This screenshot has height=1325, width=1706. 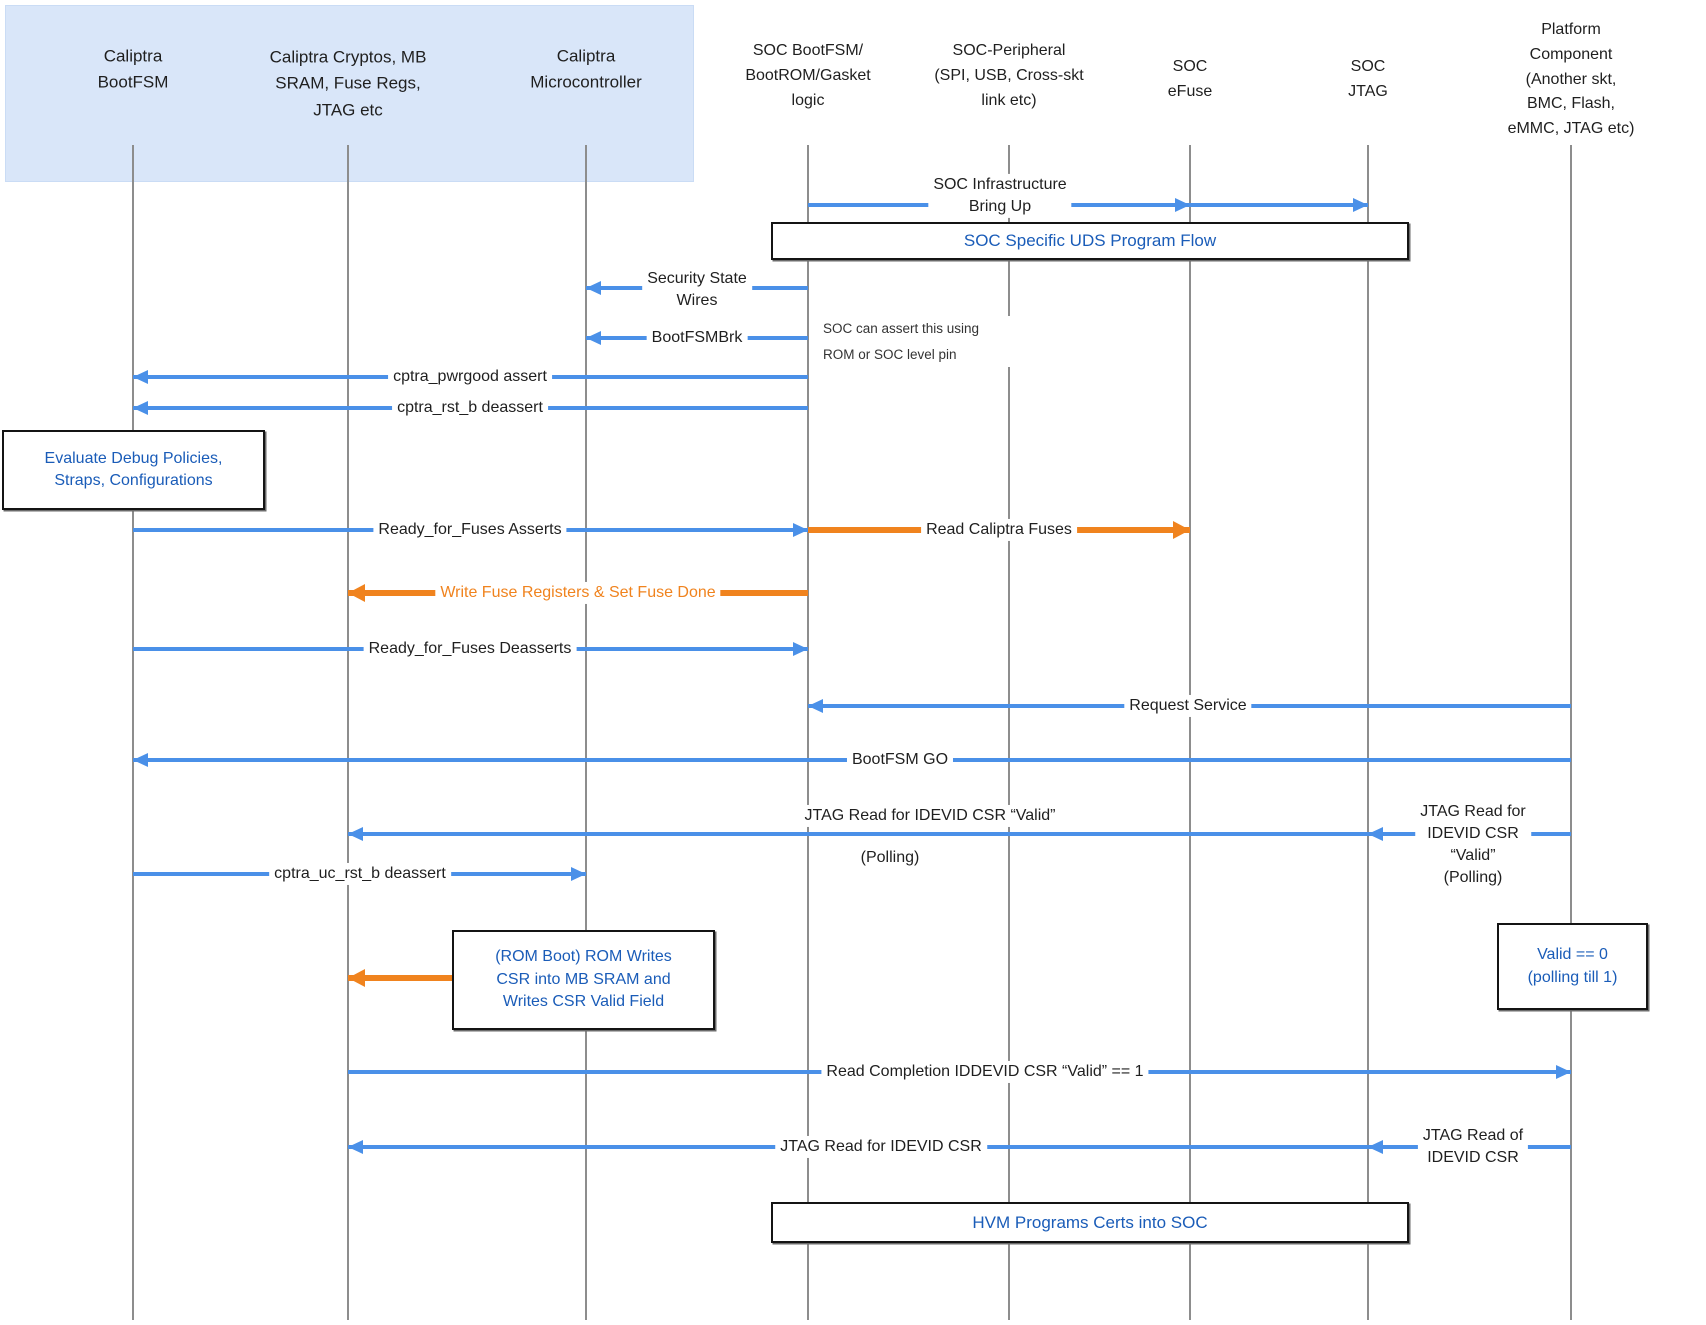 I want to click on label-write-fuse-registers: Write Fuse Registers & Set Fuse Done, so click(x=578, y=593).